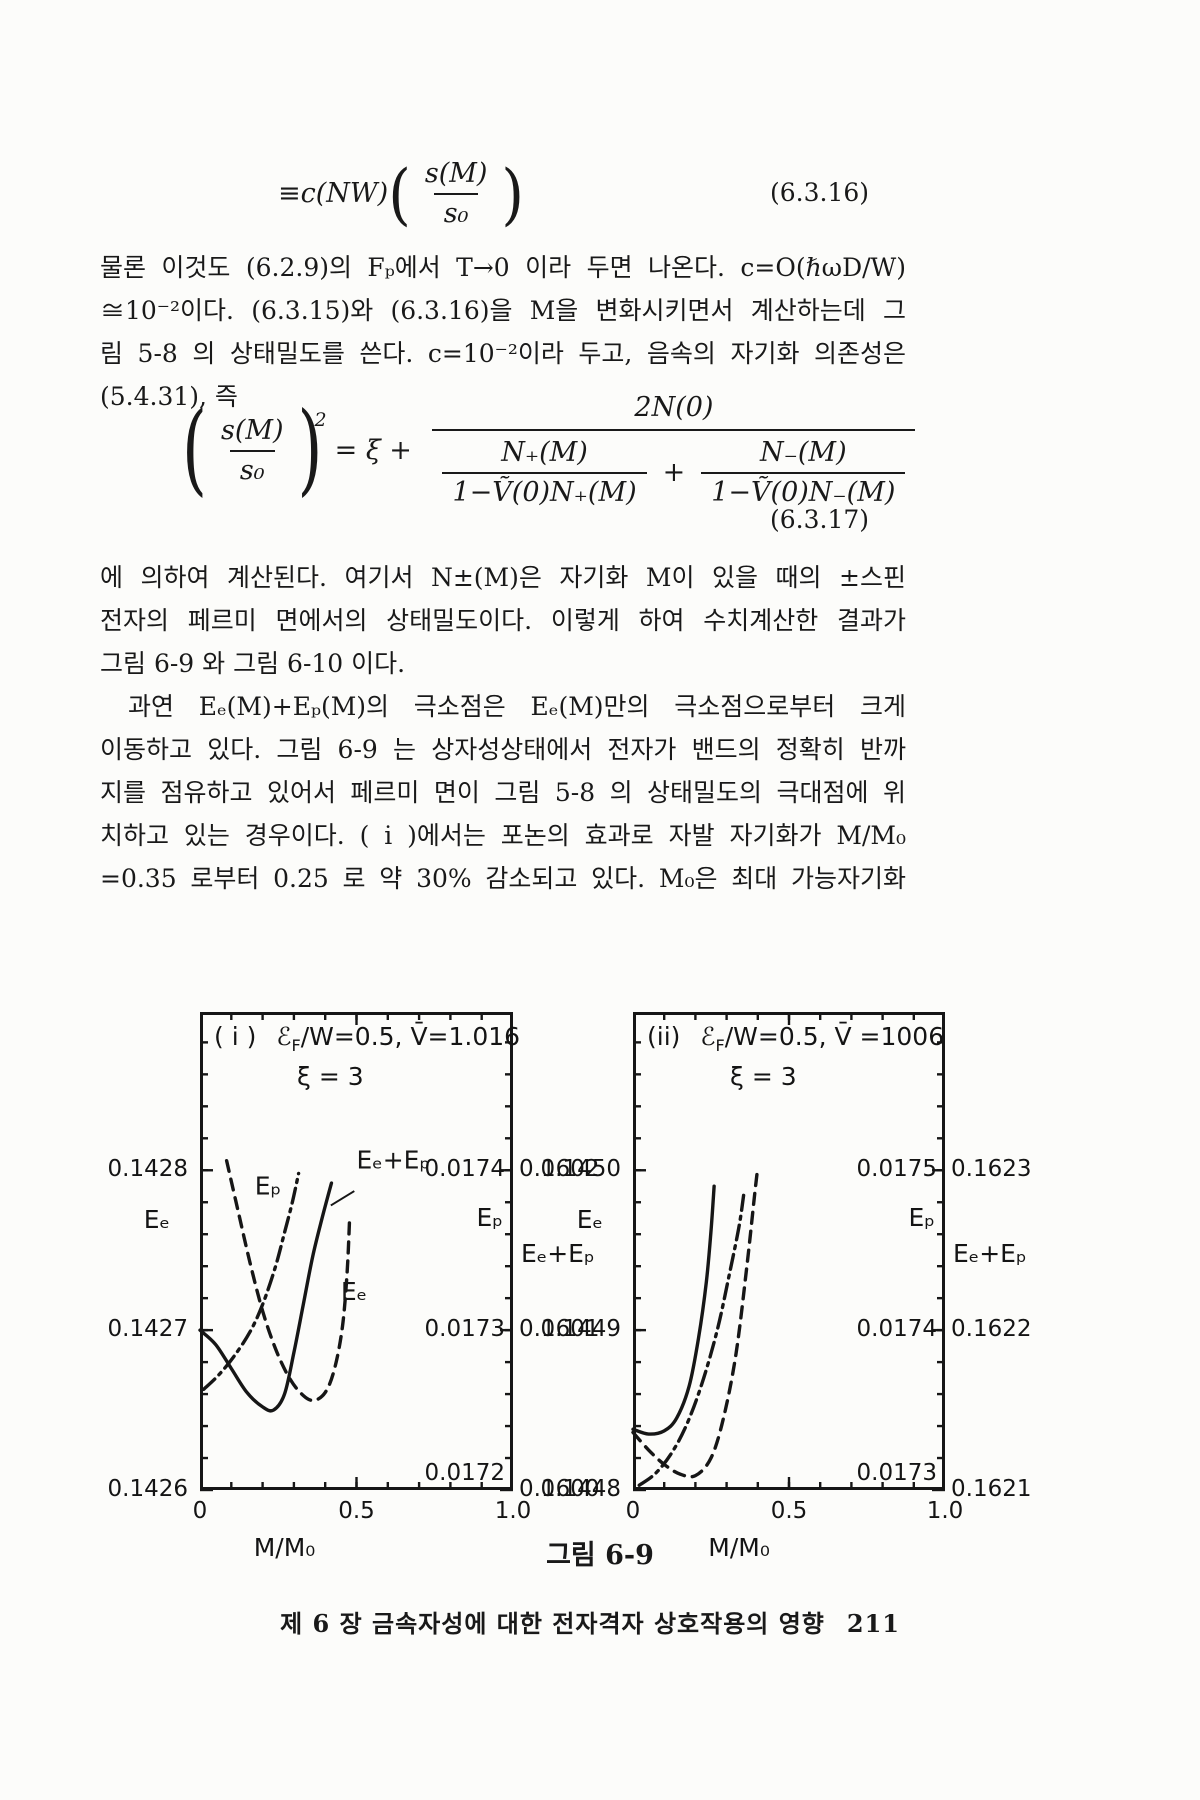 The height and width of the screenshot is (1800, 1200). I want to click on text-line: 전자의 페르미 면에서의 상태밀도이다. 이렇게 하여 수치계산한 결과가, so click(503, 620).